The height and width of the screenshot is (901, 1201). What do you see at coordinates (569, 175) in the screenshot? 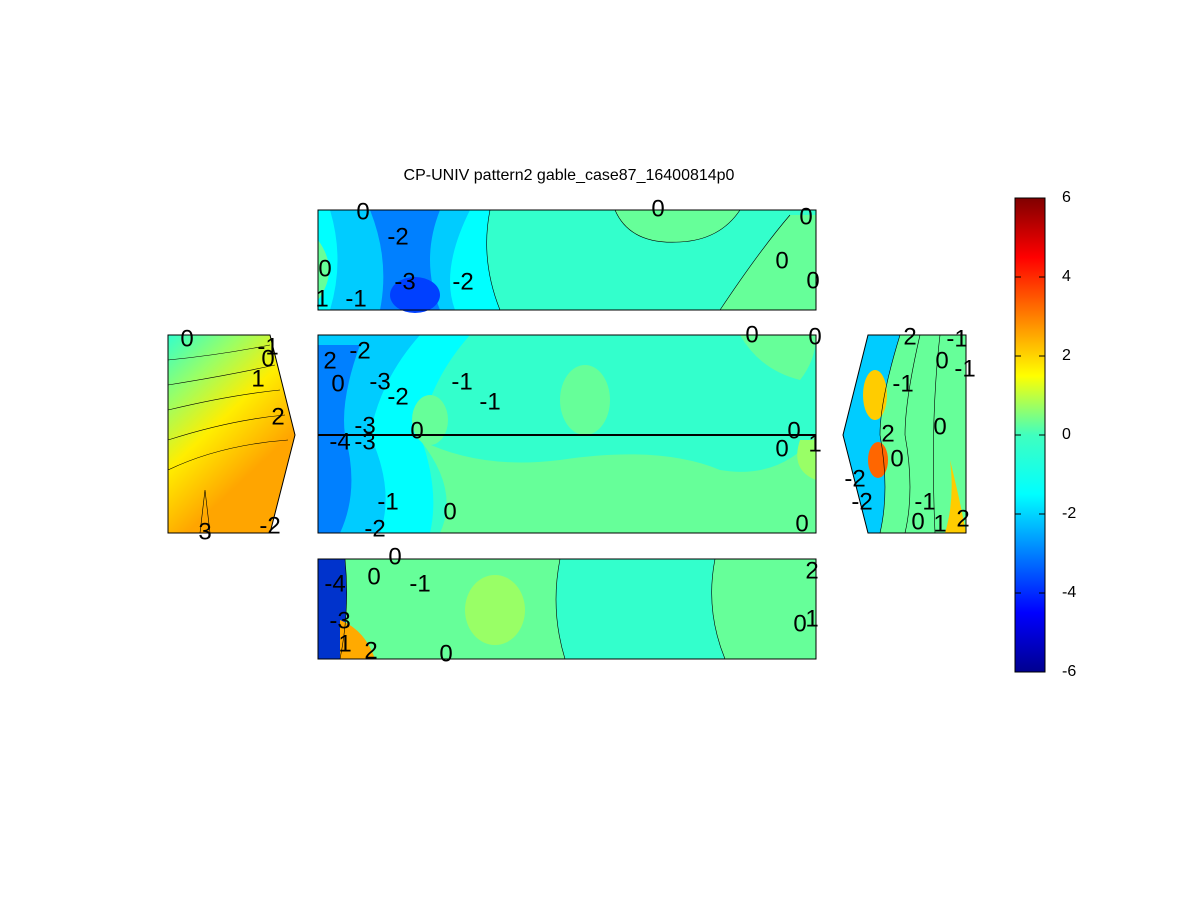
I see `chart-title: CP-UNIV pattern2 gable_case87_16400814p0` at bounding box center [569, 175].